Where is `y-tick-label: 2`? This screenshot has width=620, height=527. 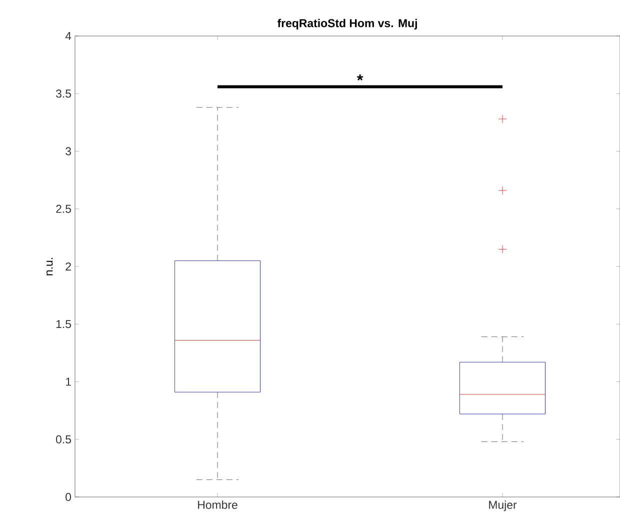 y-tick-label: 2 is located at coordinates (68, 266).